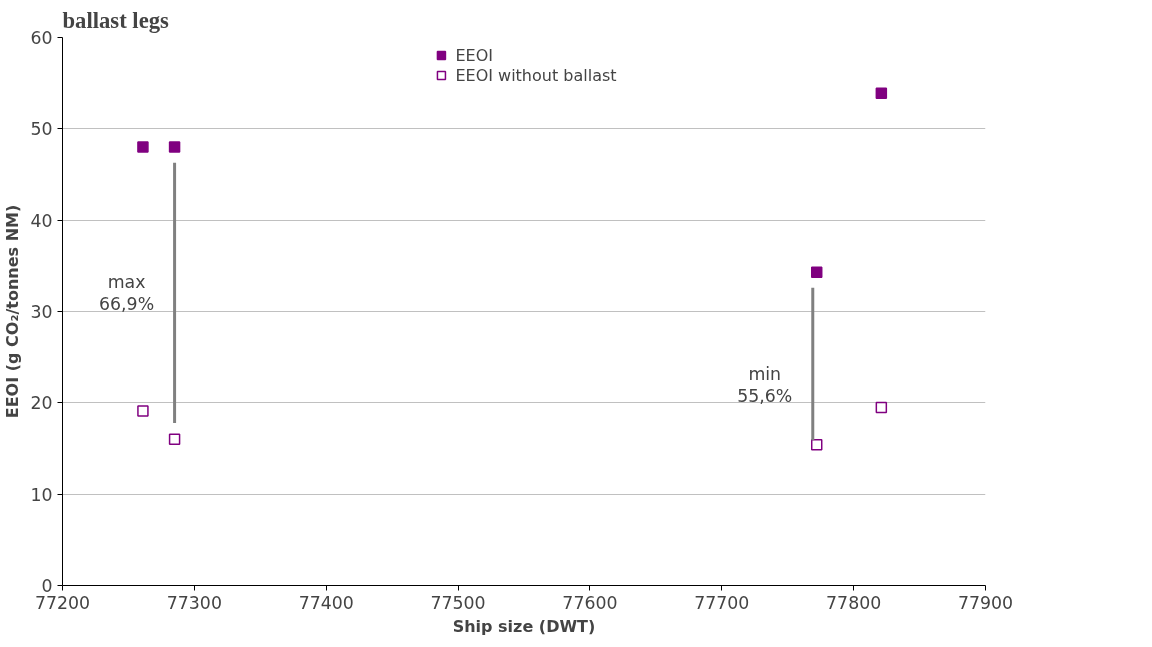 This screenshot has width=1152, height=647. I want to click on y-tick-label: 60, so click(41, 38).